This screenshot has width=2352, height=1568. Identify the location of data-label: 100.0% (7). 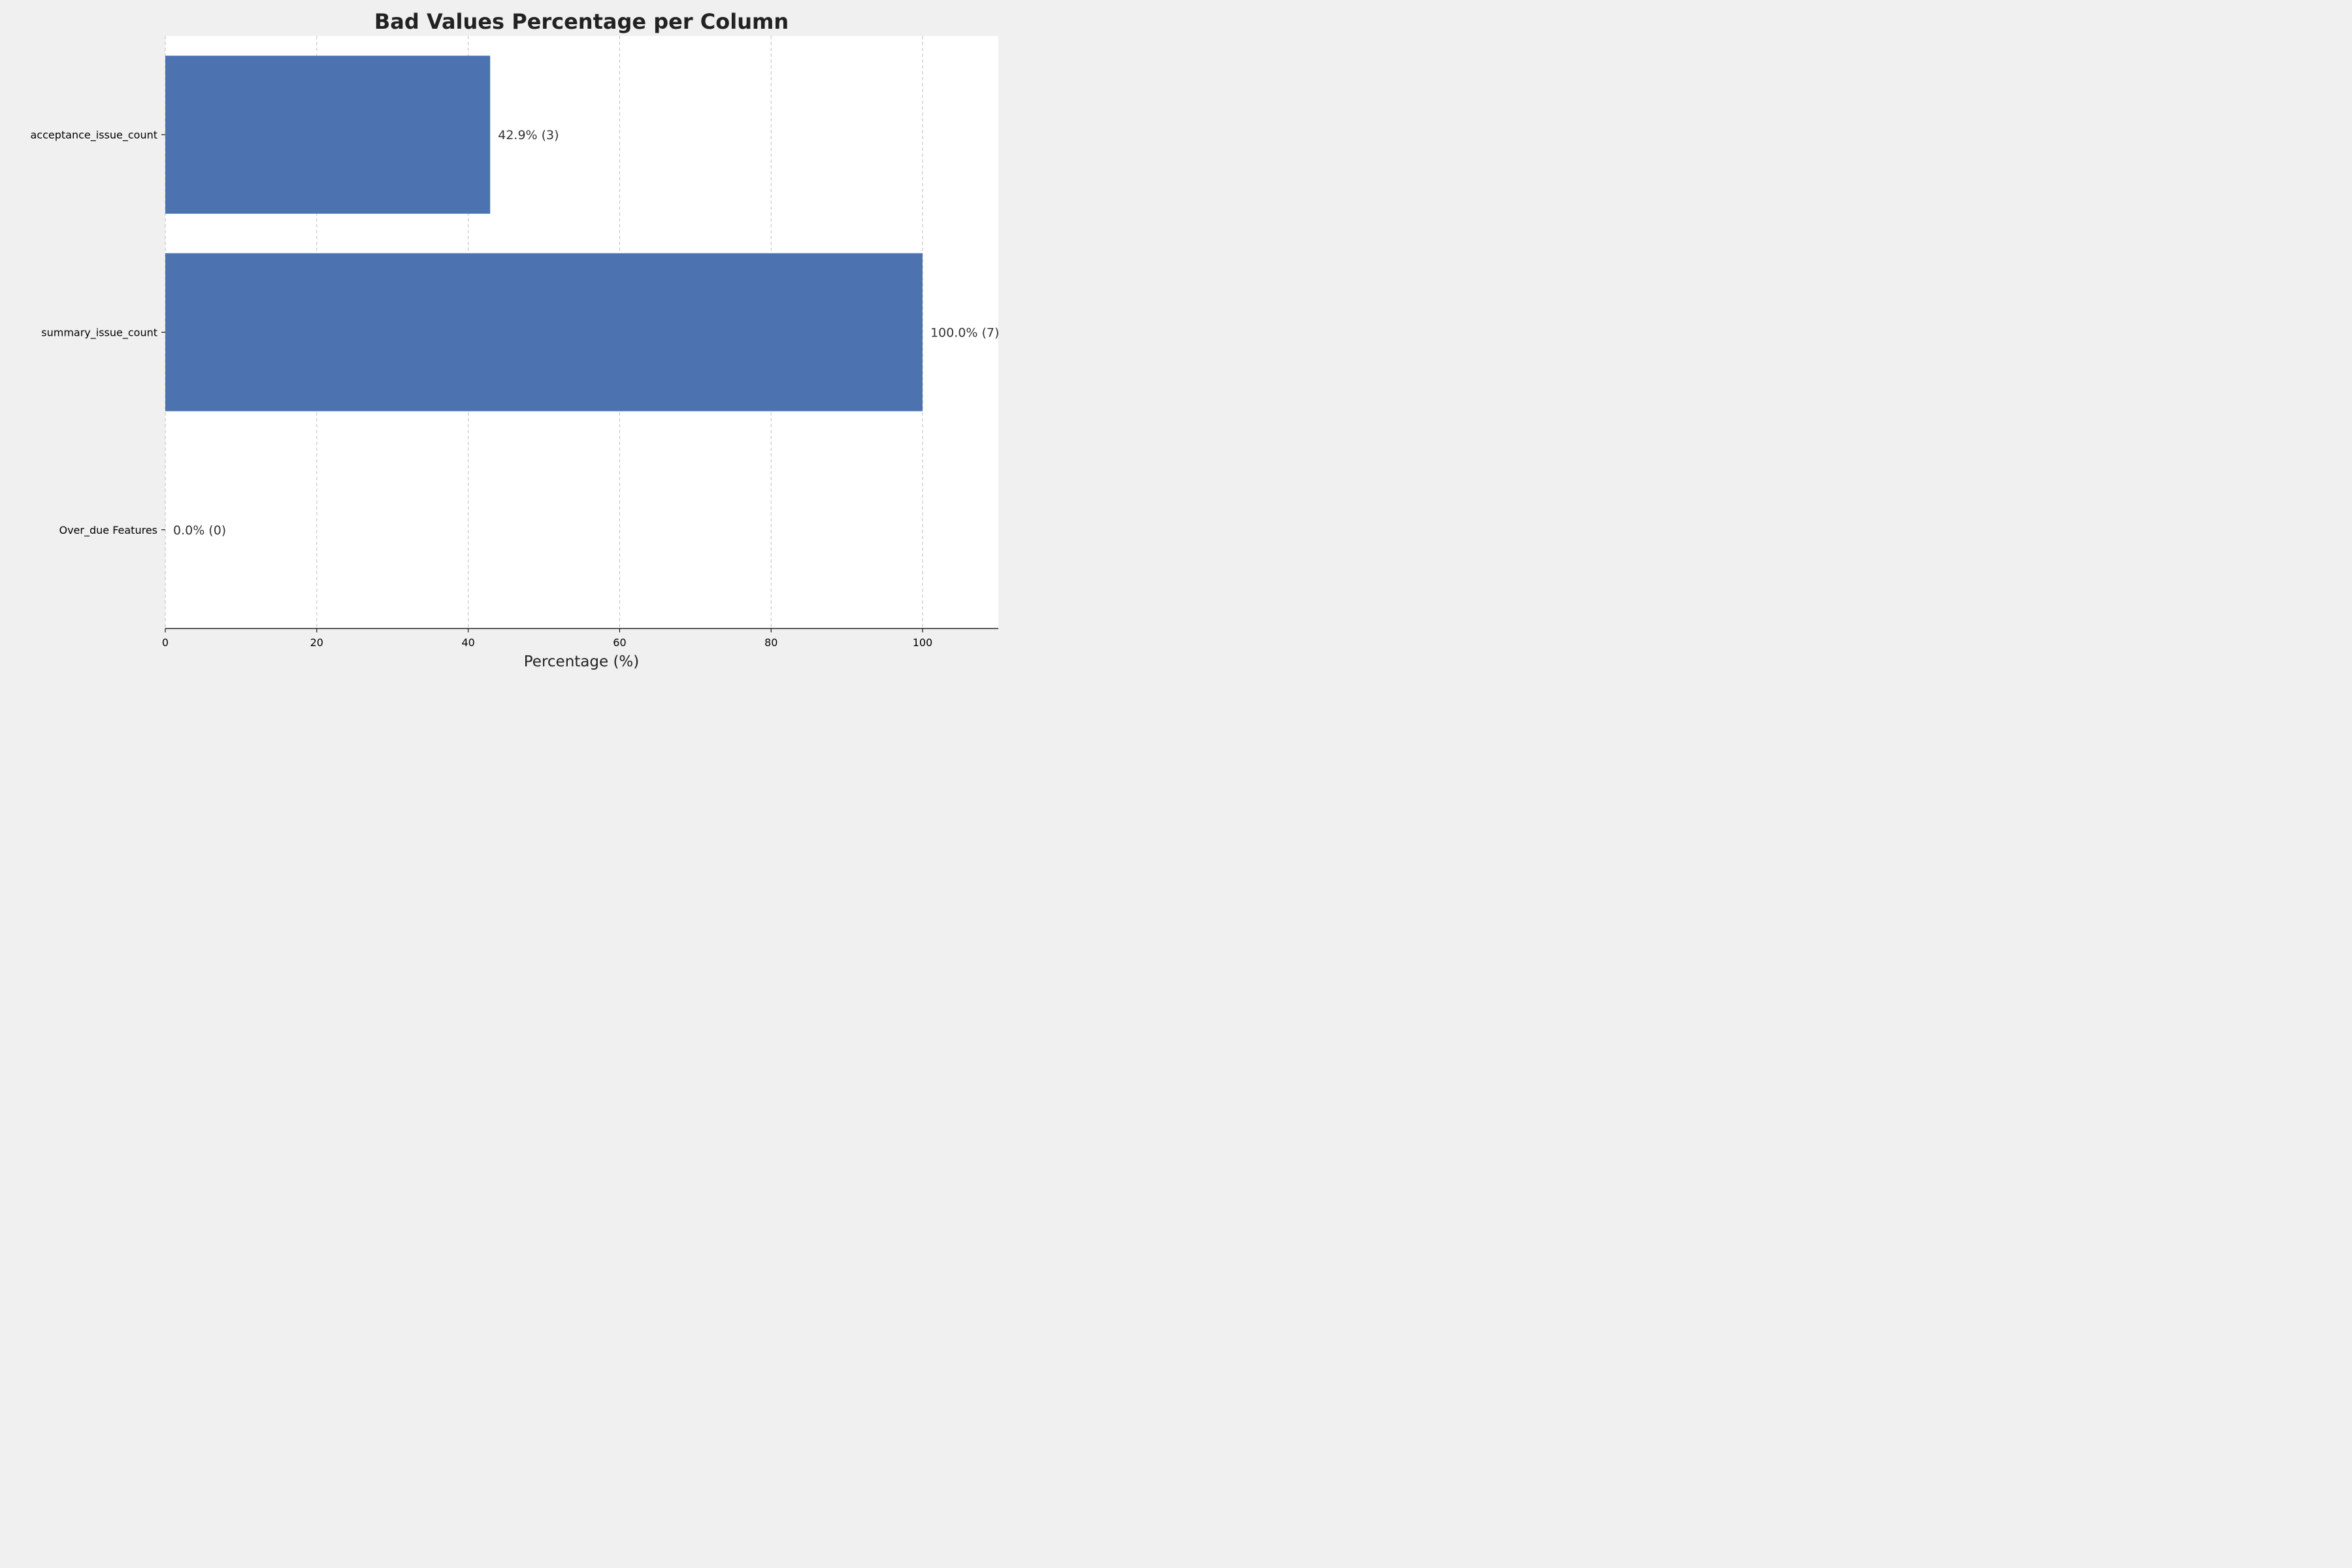
(964, 333).